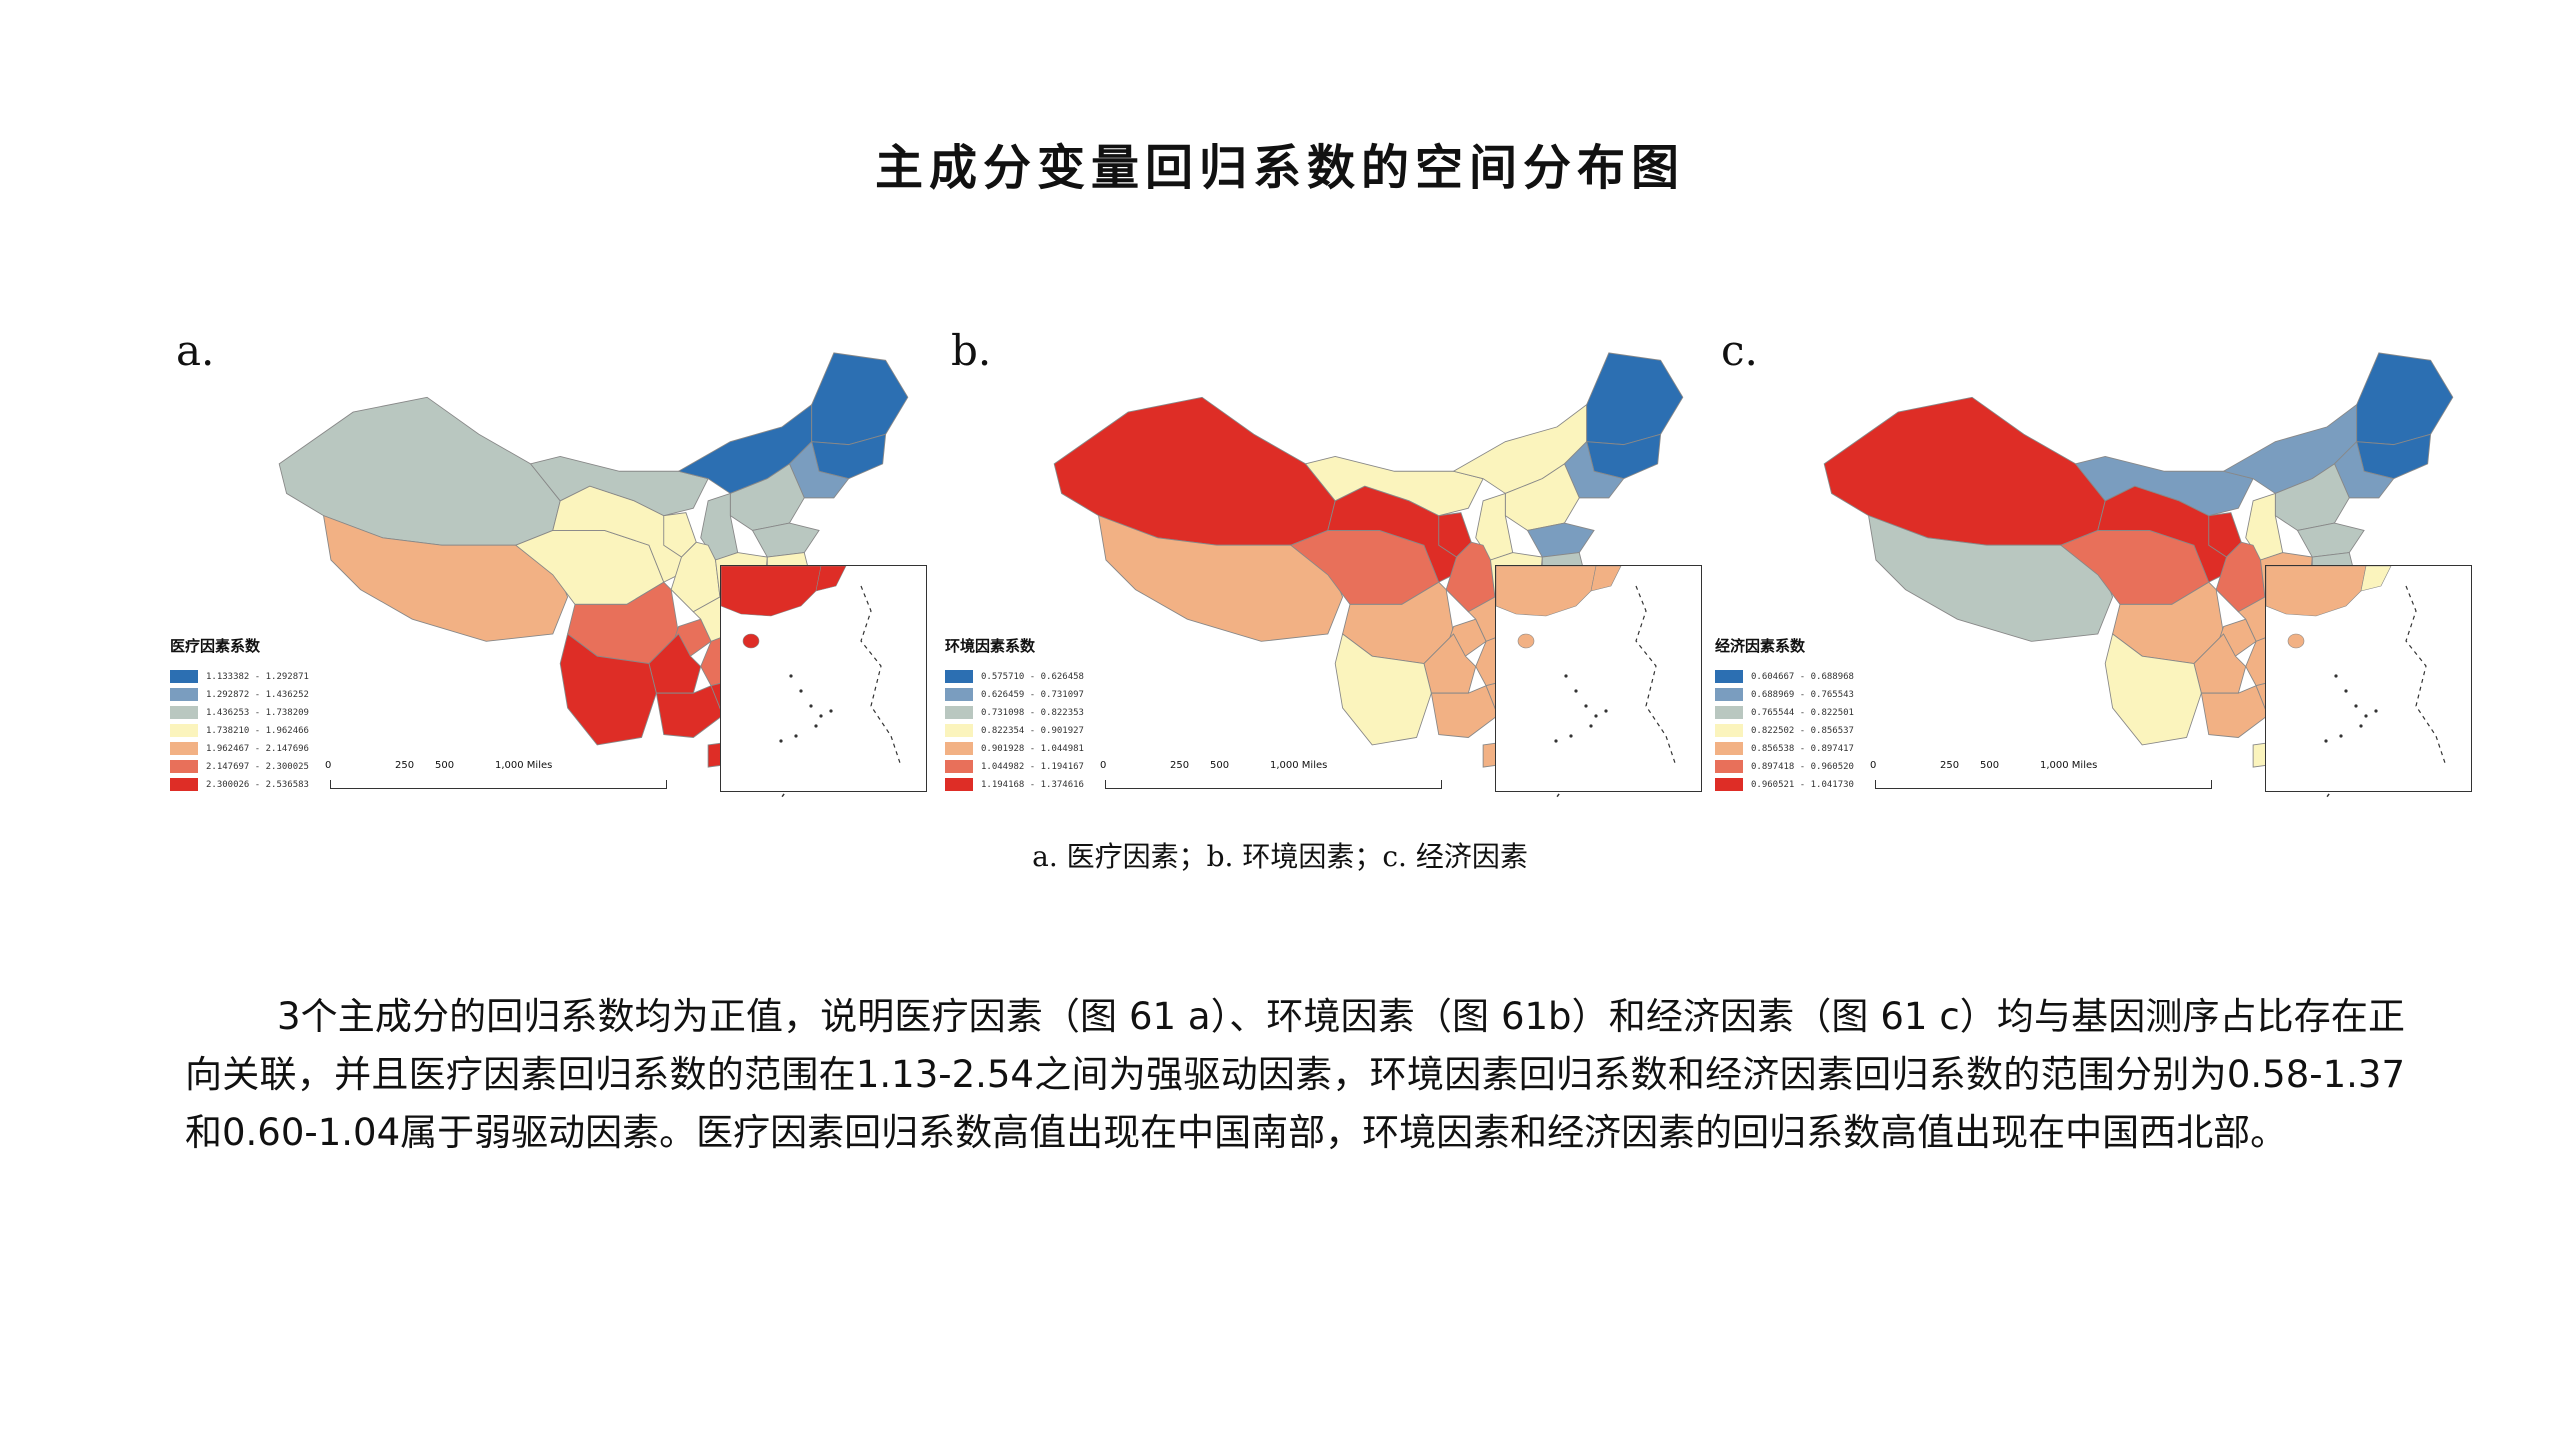  I want to click on legend-title: 经济因素系数, so click(1760, 646).